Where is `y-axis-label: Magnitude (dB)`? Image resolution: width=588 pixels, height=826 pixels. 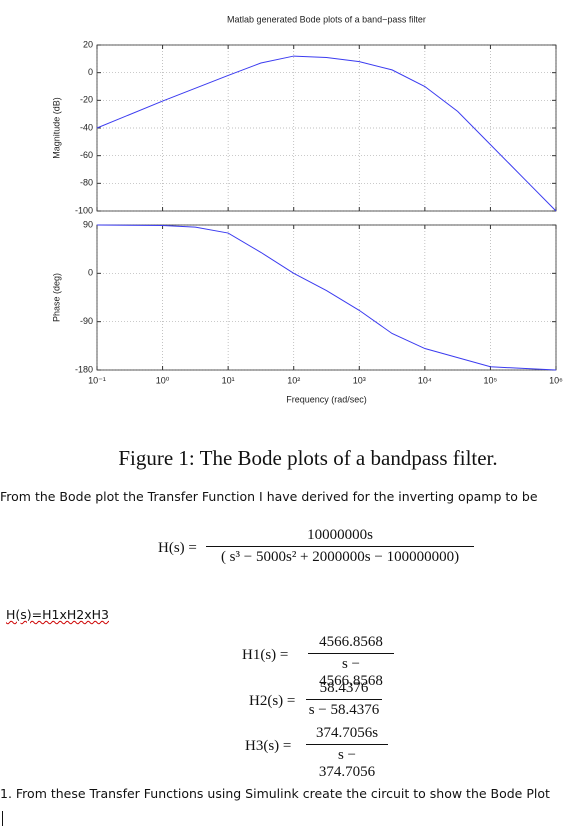
y-axis-label: Magnitude (dB) is located at coordinates (56, 128).